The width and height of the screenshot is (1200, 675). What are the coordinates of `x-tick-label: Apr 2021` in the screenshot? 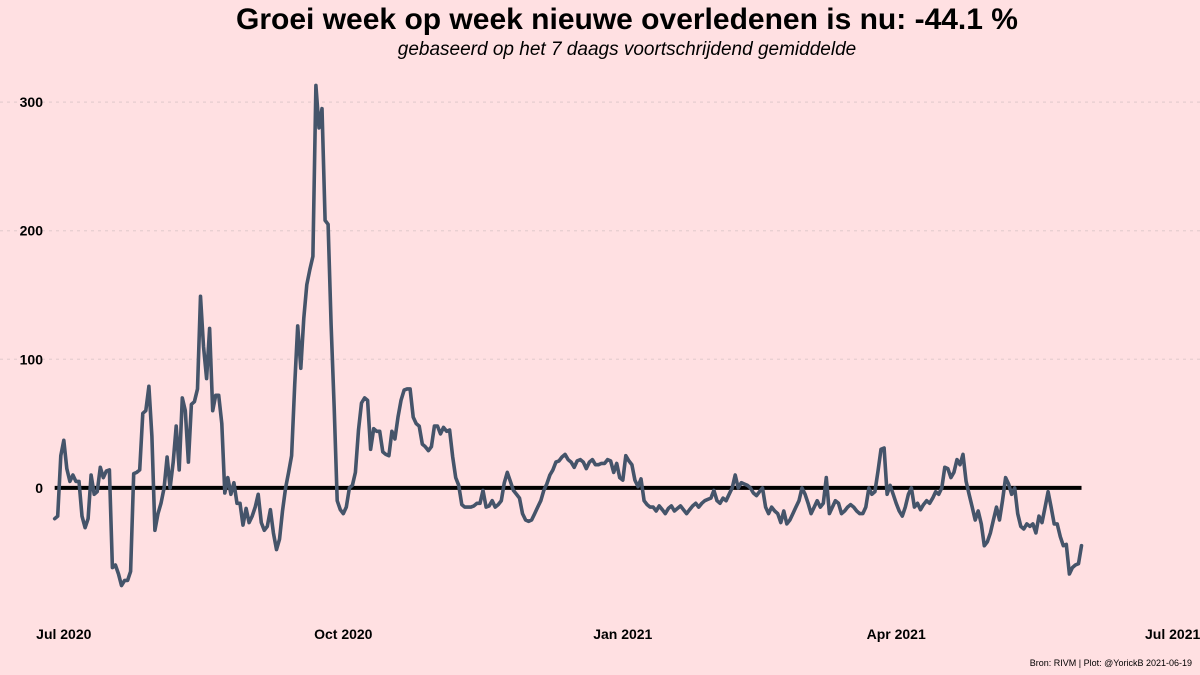 It's located at (896, 634).